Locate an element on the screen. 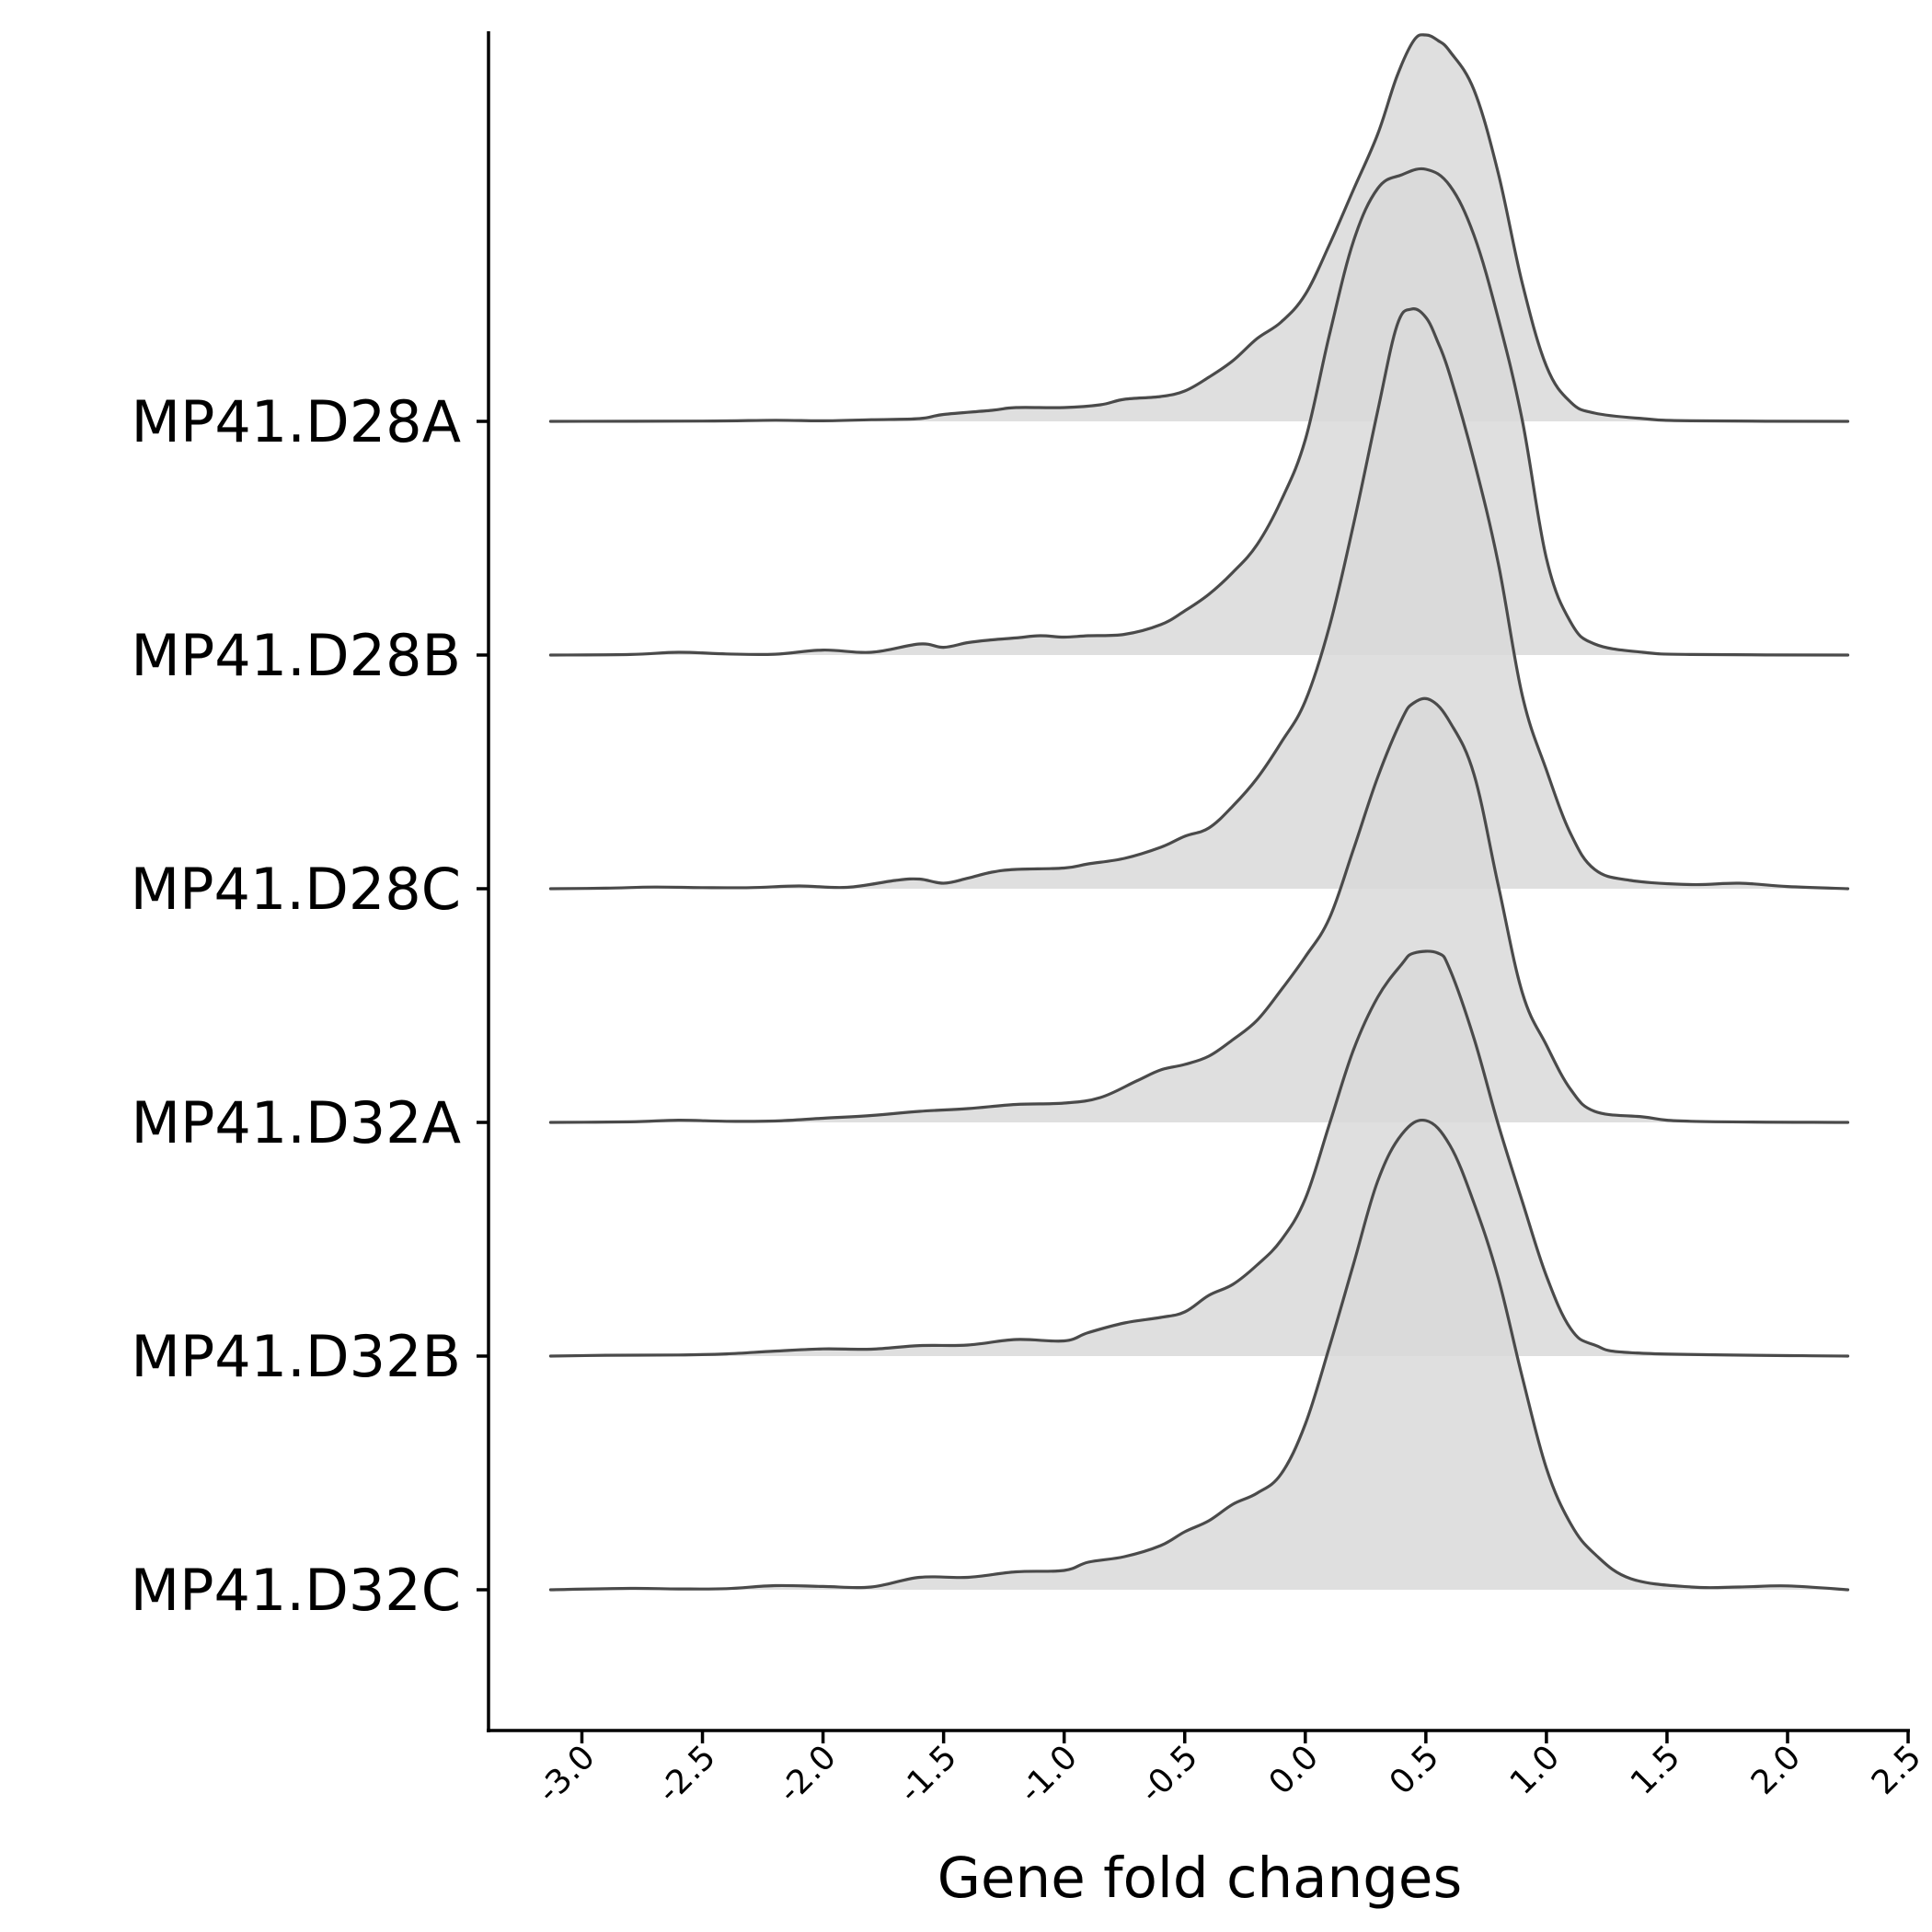 The height and width of the screenshot is (1932, 1932). y-tick-label-mp41-d28c: MP41.D28C is located at coordinates (296, 889).